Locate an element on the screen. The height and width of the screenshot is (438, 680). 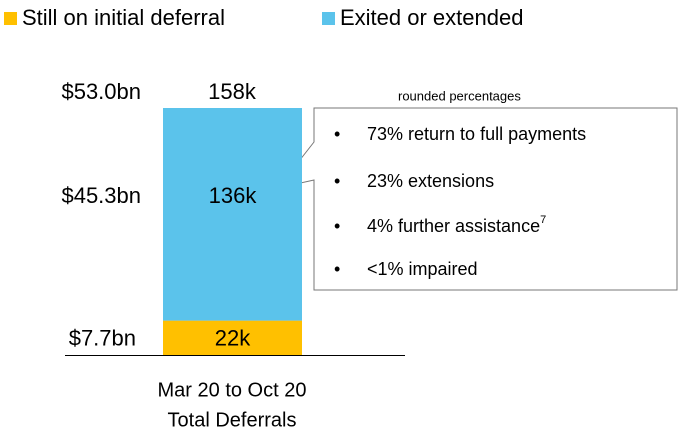
callout-item: <1% impaired is located at coordinates (422, 269).